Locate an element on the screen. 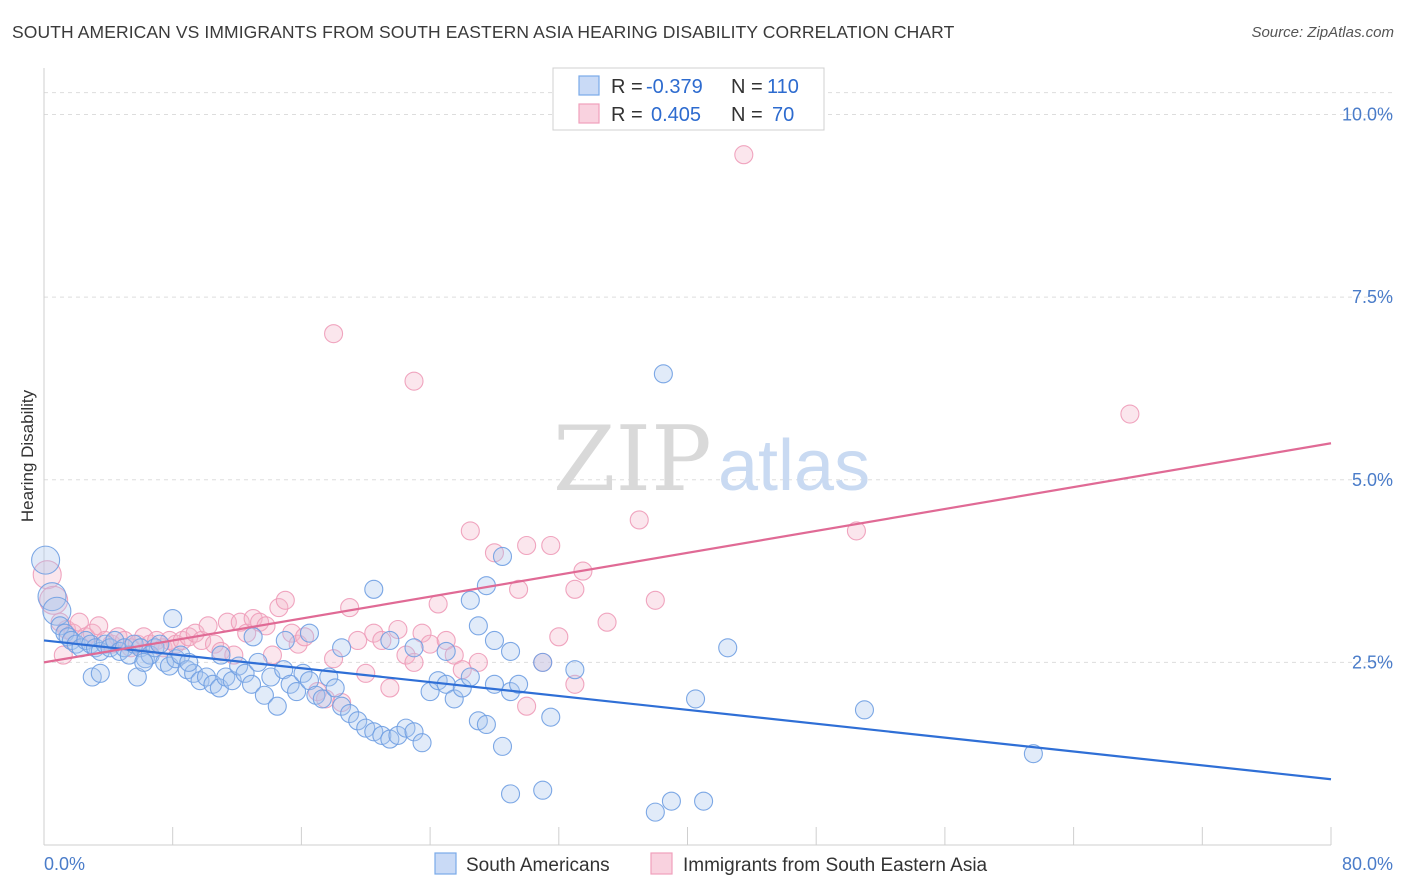 Image resolution: width=1406 pixels, height=892 pixels. stats-legend-n-value: 70 is located at coordinates (783, 115).